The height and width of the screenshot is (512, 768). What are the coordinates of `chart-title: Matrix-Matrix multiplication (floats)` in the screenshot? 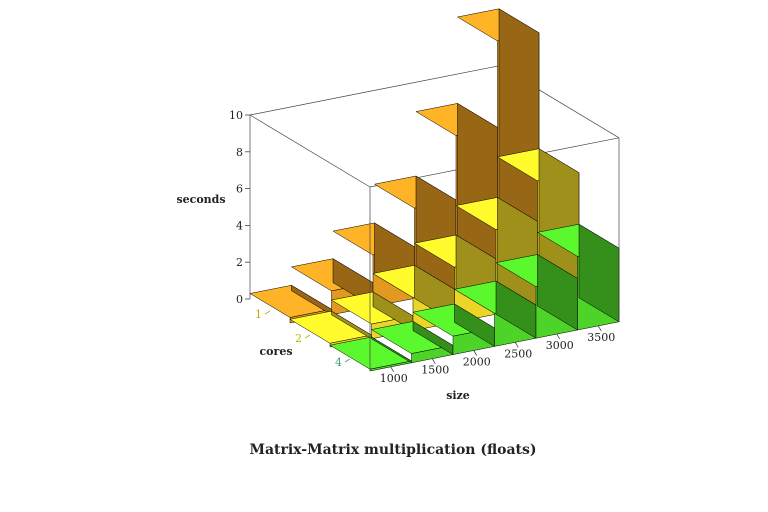 It's located at (392, 450).